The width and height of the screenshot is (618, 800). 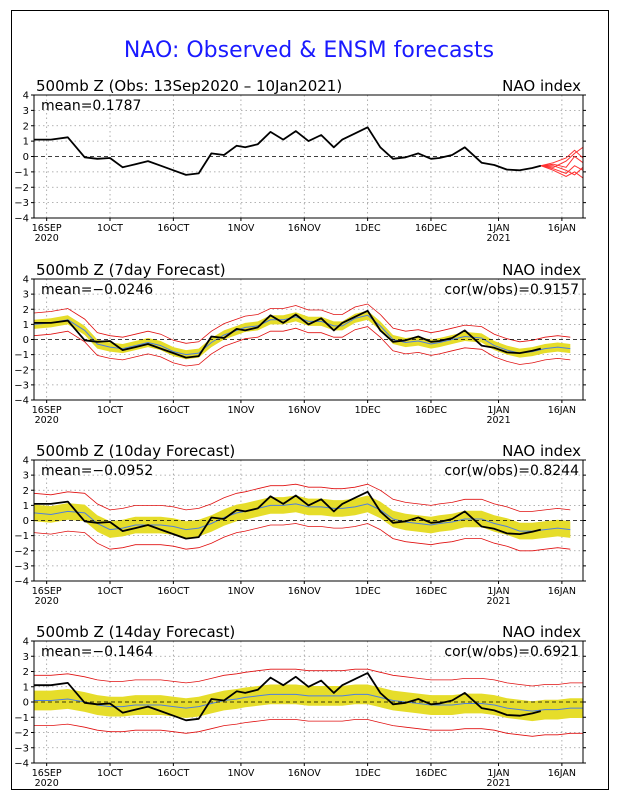 I want to click on mean-label: mean=−0.0246, so click(x=97, y=290).